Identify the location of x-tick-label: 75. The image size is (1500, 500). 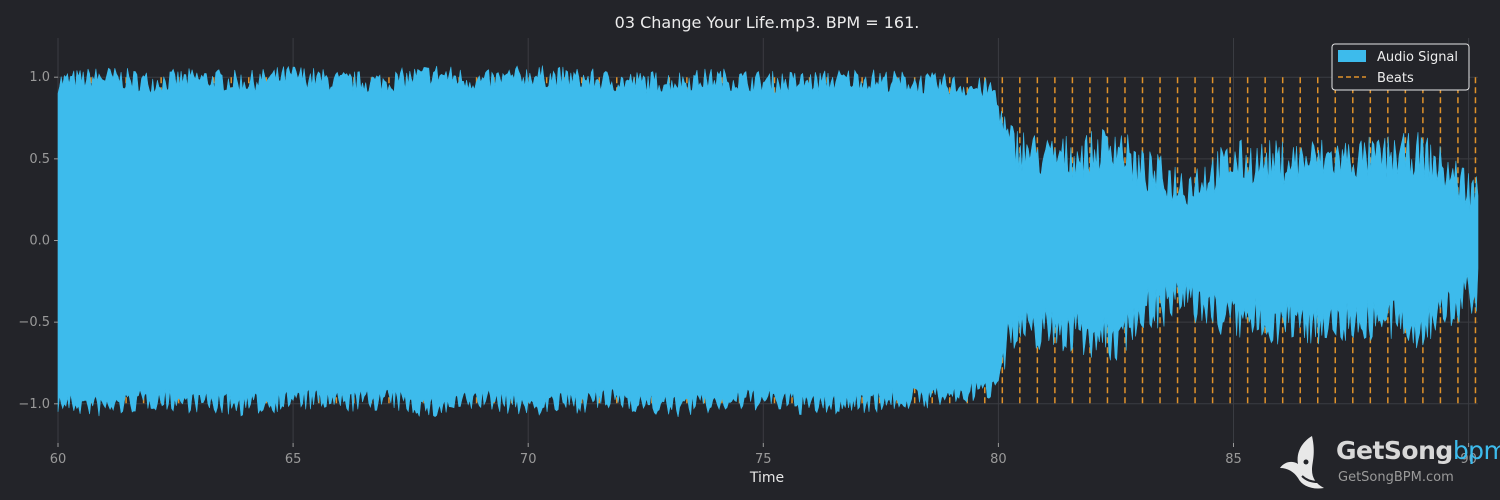
(763, 459).